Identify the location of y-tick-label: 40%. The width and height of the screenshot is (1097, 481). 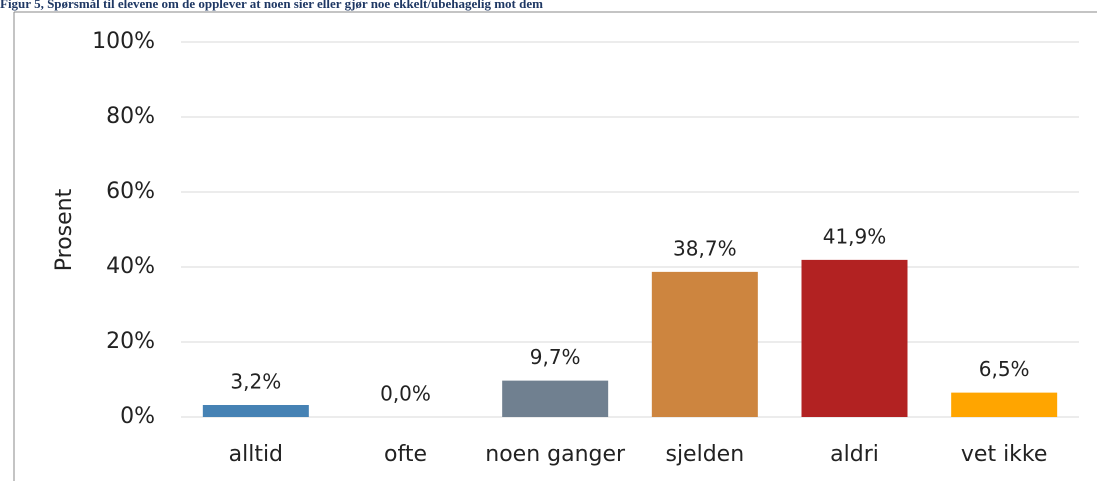
(130, 266).